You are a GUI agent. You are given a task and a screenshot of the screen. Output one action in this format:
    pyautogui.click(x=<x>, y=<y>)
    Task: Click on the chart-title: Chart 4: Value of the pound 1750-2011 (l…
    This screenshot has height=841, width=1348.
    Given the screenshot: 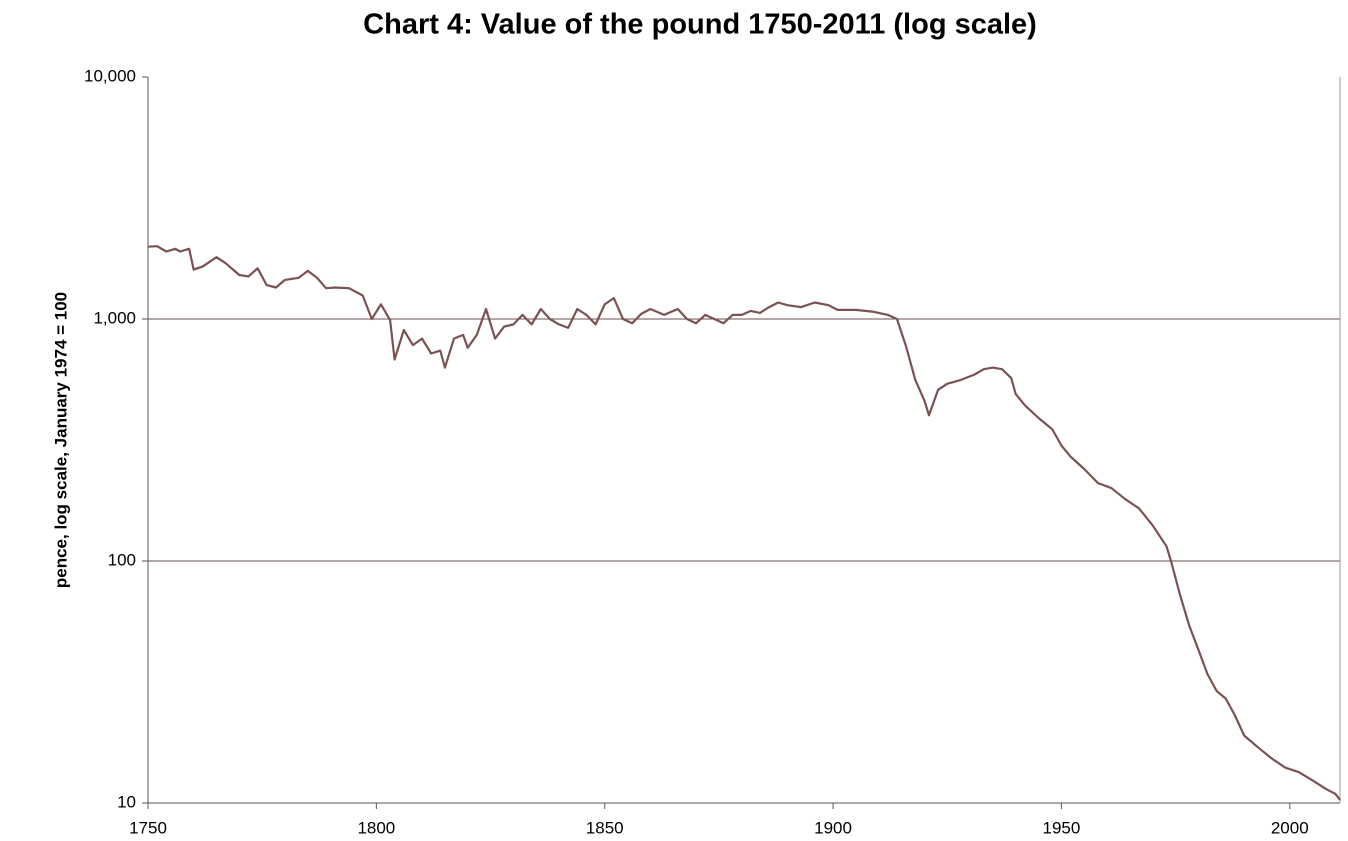 What is the action you would take?
    pyautogui.click(x=700, y=25)
    